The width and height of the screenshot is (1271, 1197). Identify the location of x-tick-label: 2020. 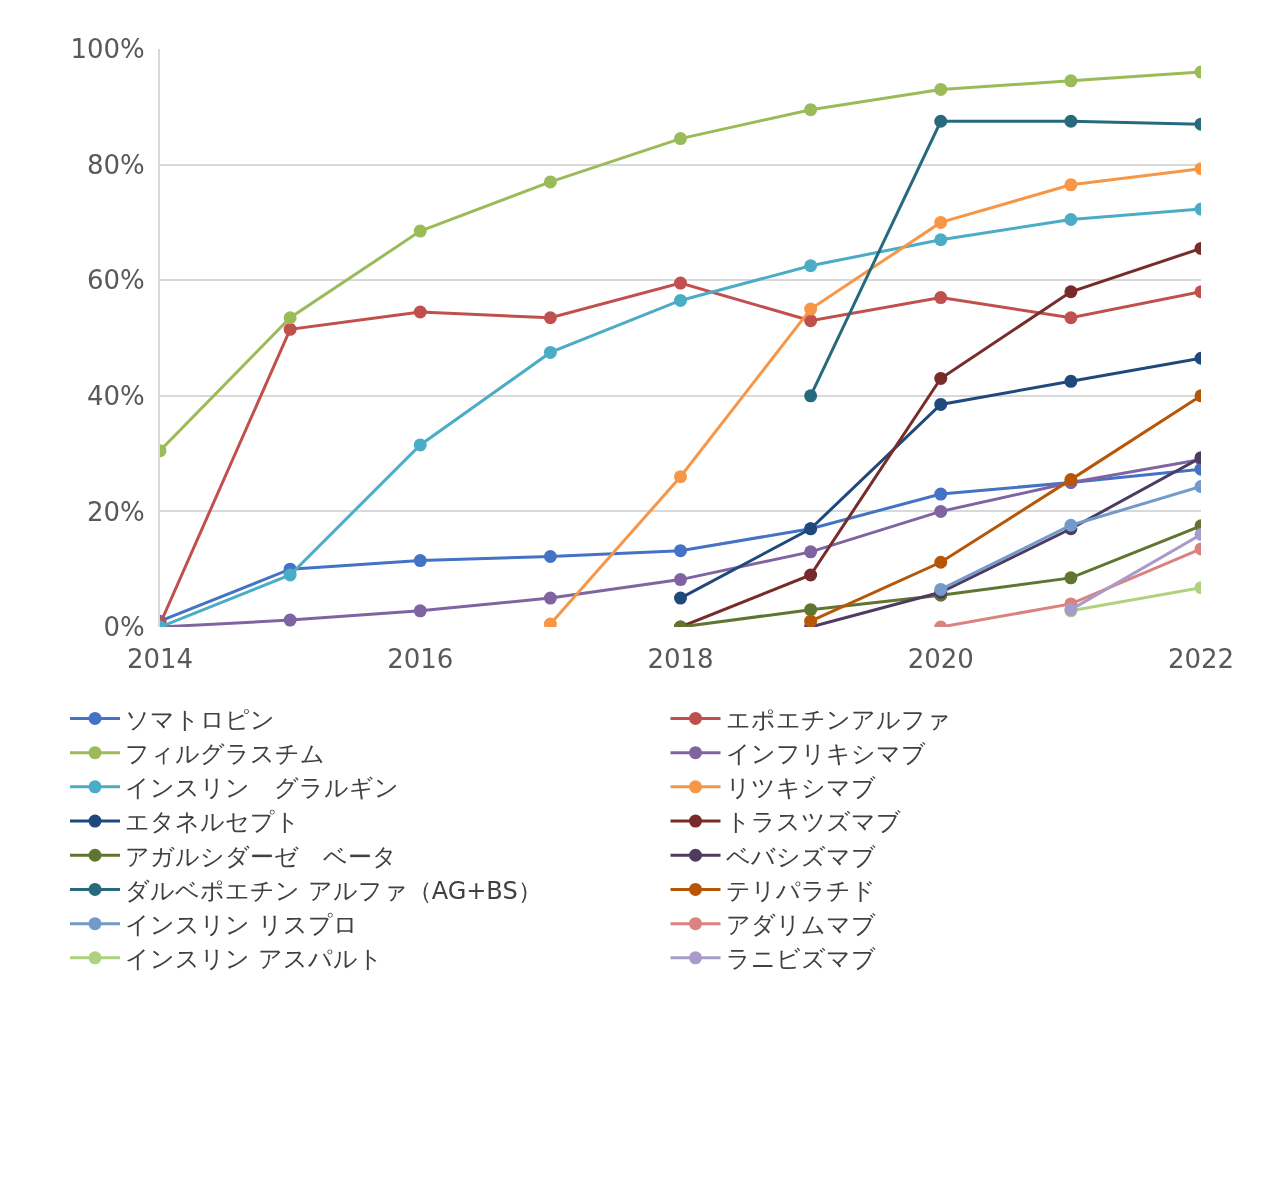
(940, 659).